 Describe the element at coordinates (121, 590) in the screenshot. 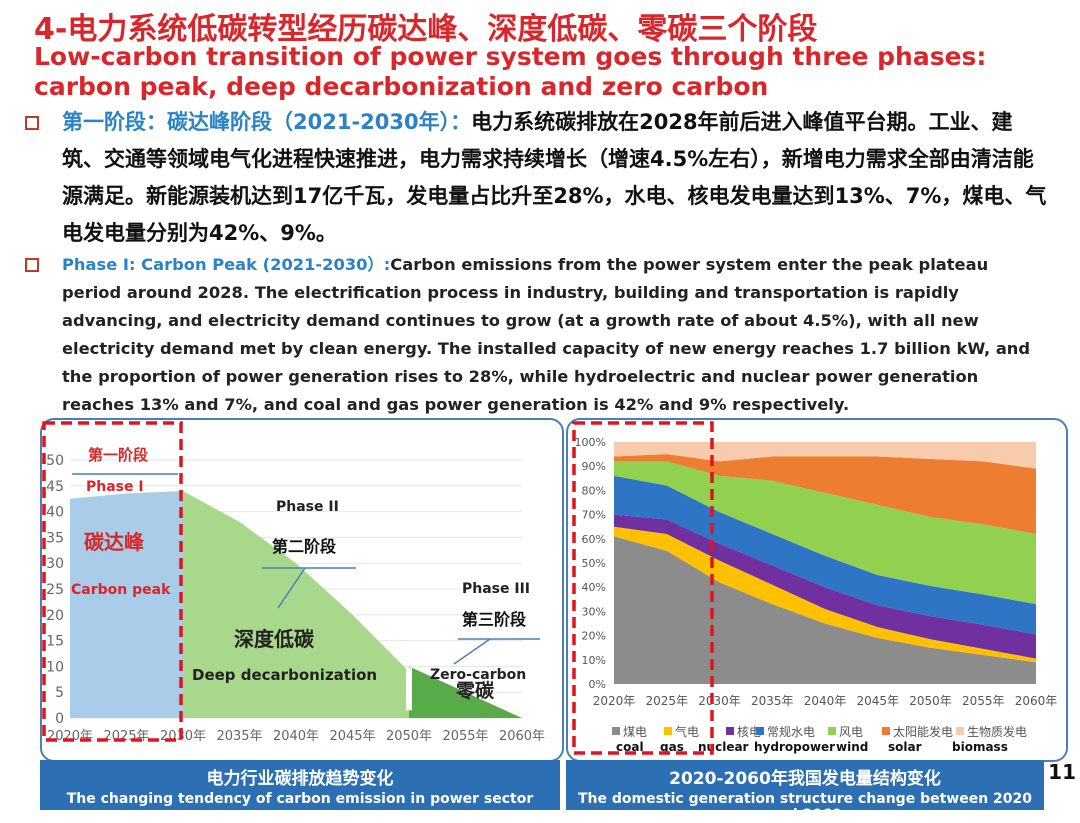

I see `phase1-name-en: Carbon peak` at that location.